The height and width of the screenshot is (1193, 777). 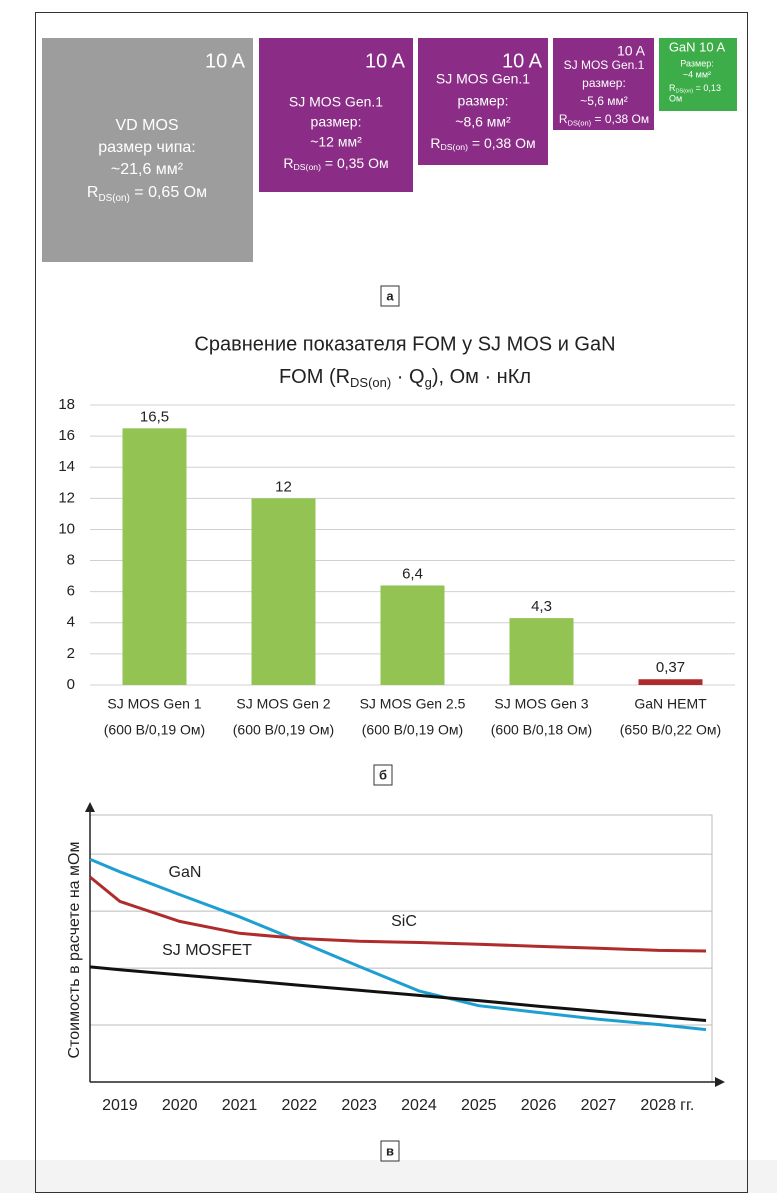 What do you see at coordinates (240, 1105) in the screenshot?
I see `x-tick-label: 2021` at bounding box center [240, 1105].